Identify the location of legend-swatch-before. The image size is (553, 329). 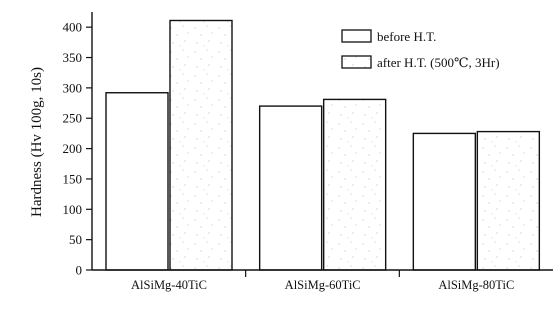
(356, 36).